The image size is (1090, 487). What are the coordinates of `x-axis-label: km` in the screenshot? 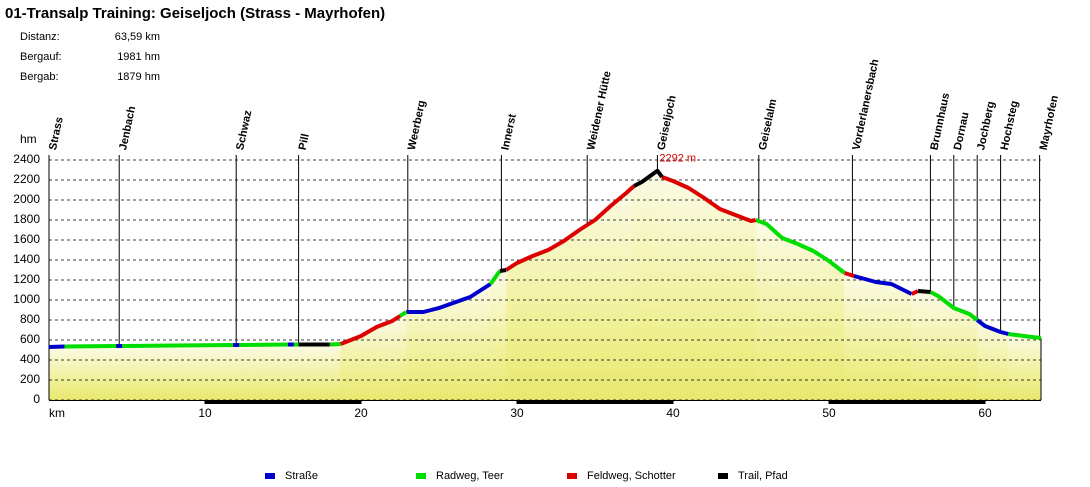 It's located at (57, 413).